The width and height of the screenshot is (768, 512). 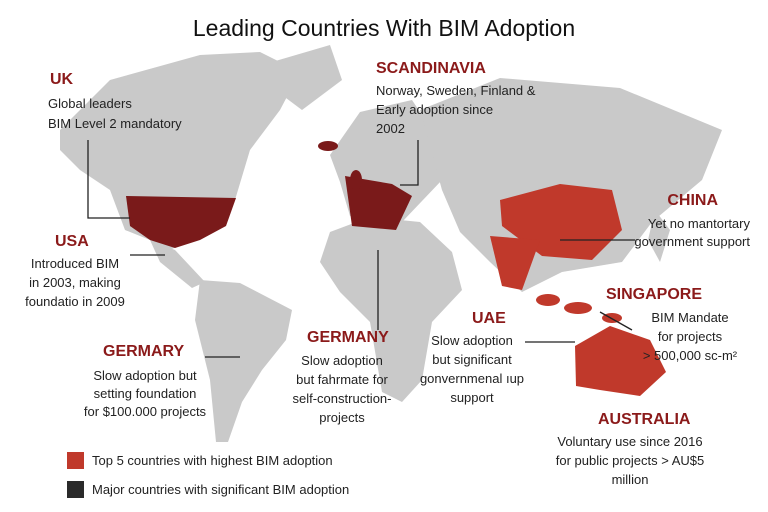 What do you see at coordinates (391, 309) in the screenshot?
I see `africa` at bounding box center [391, 309].